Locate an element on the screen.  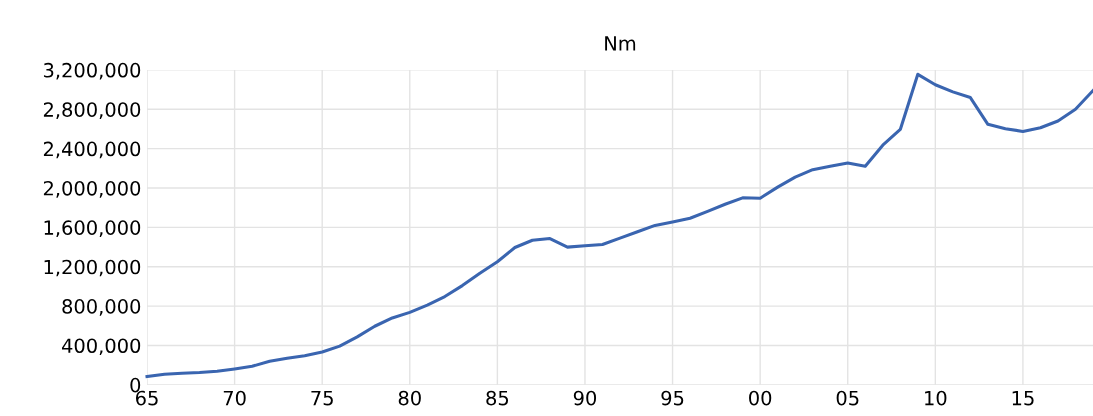
chart-title: Nm is located at coordinates (620, 43).